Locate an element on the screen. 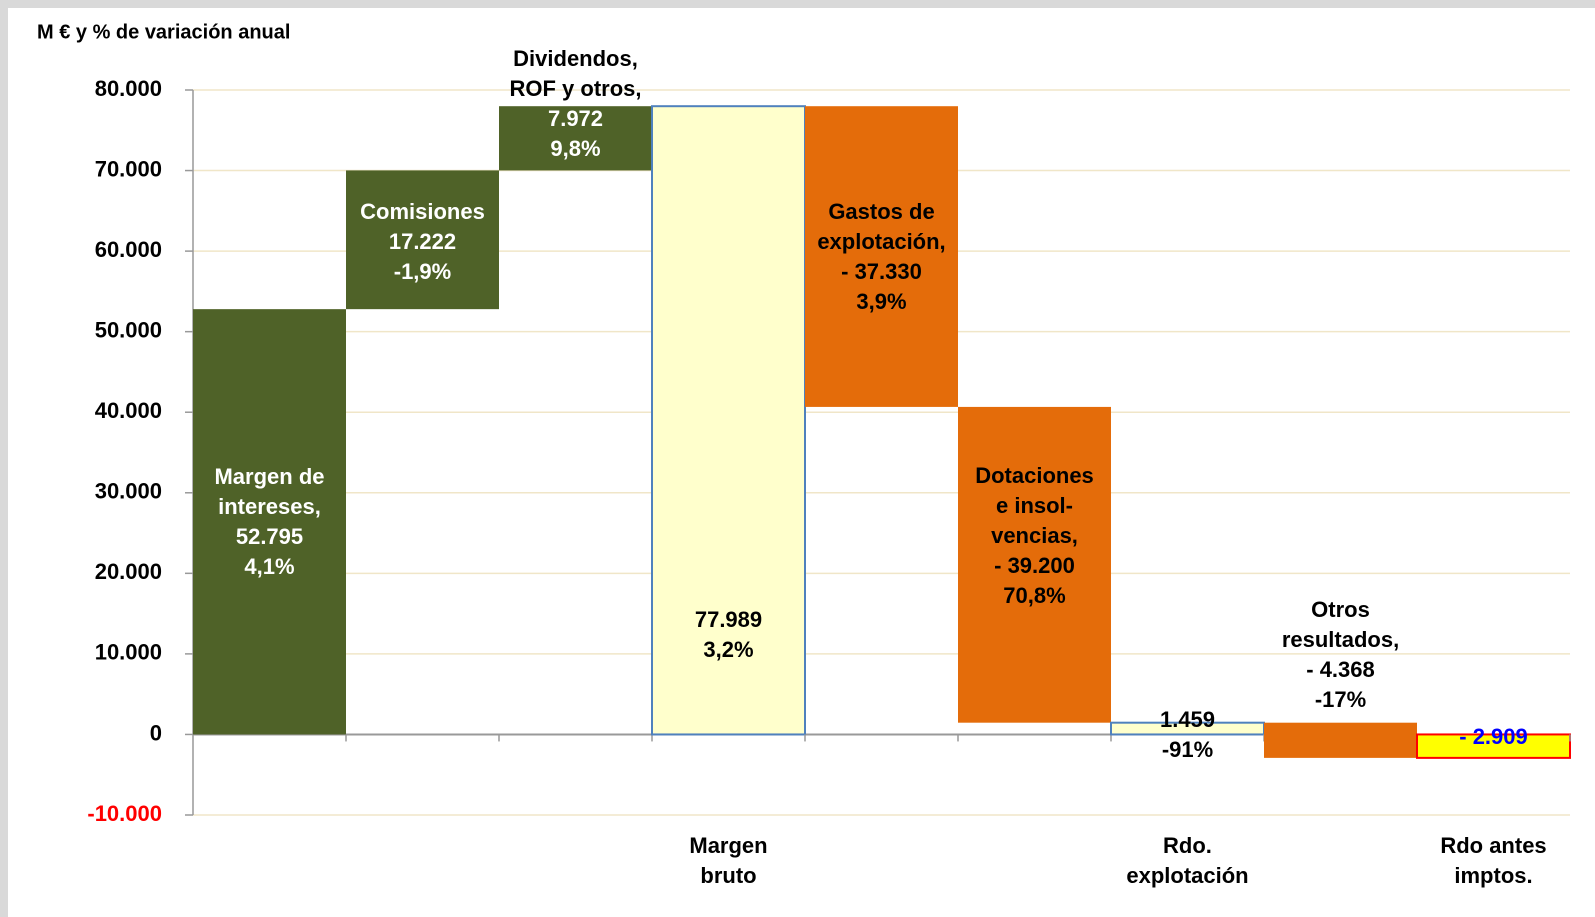  bar-label: 77.989 is located at coordinates (728, 619).